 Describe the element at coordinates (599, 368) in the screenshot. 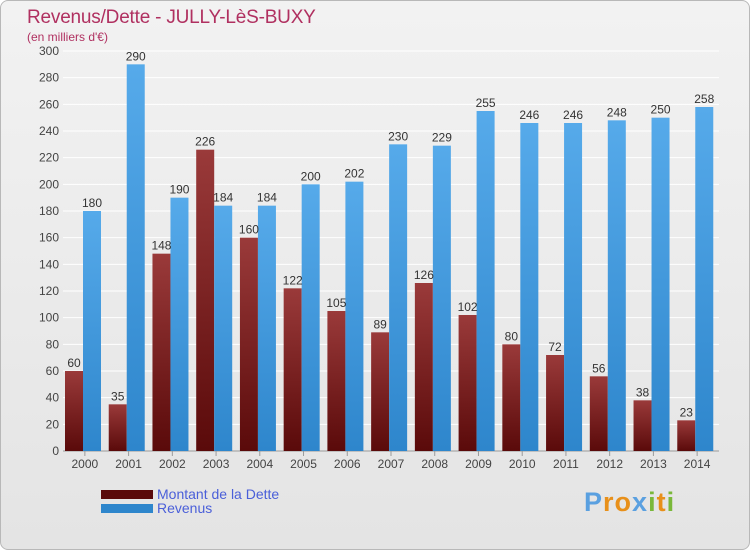

I see `data-label-debt: 56` at that location.